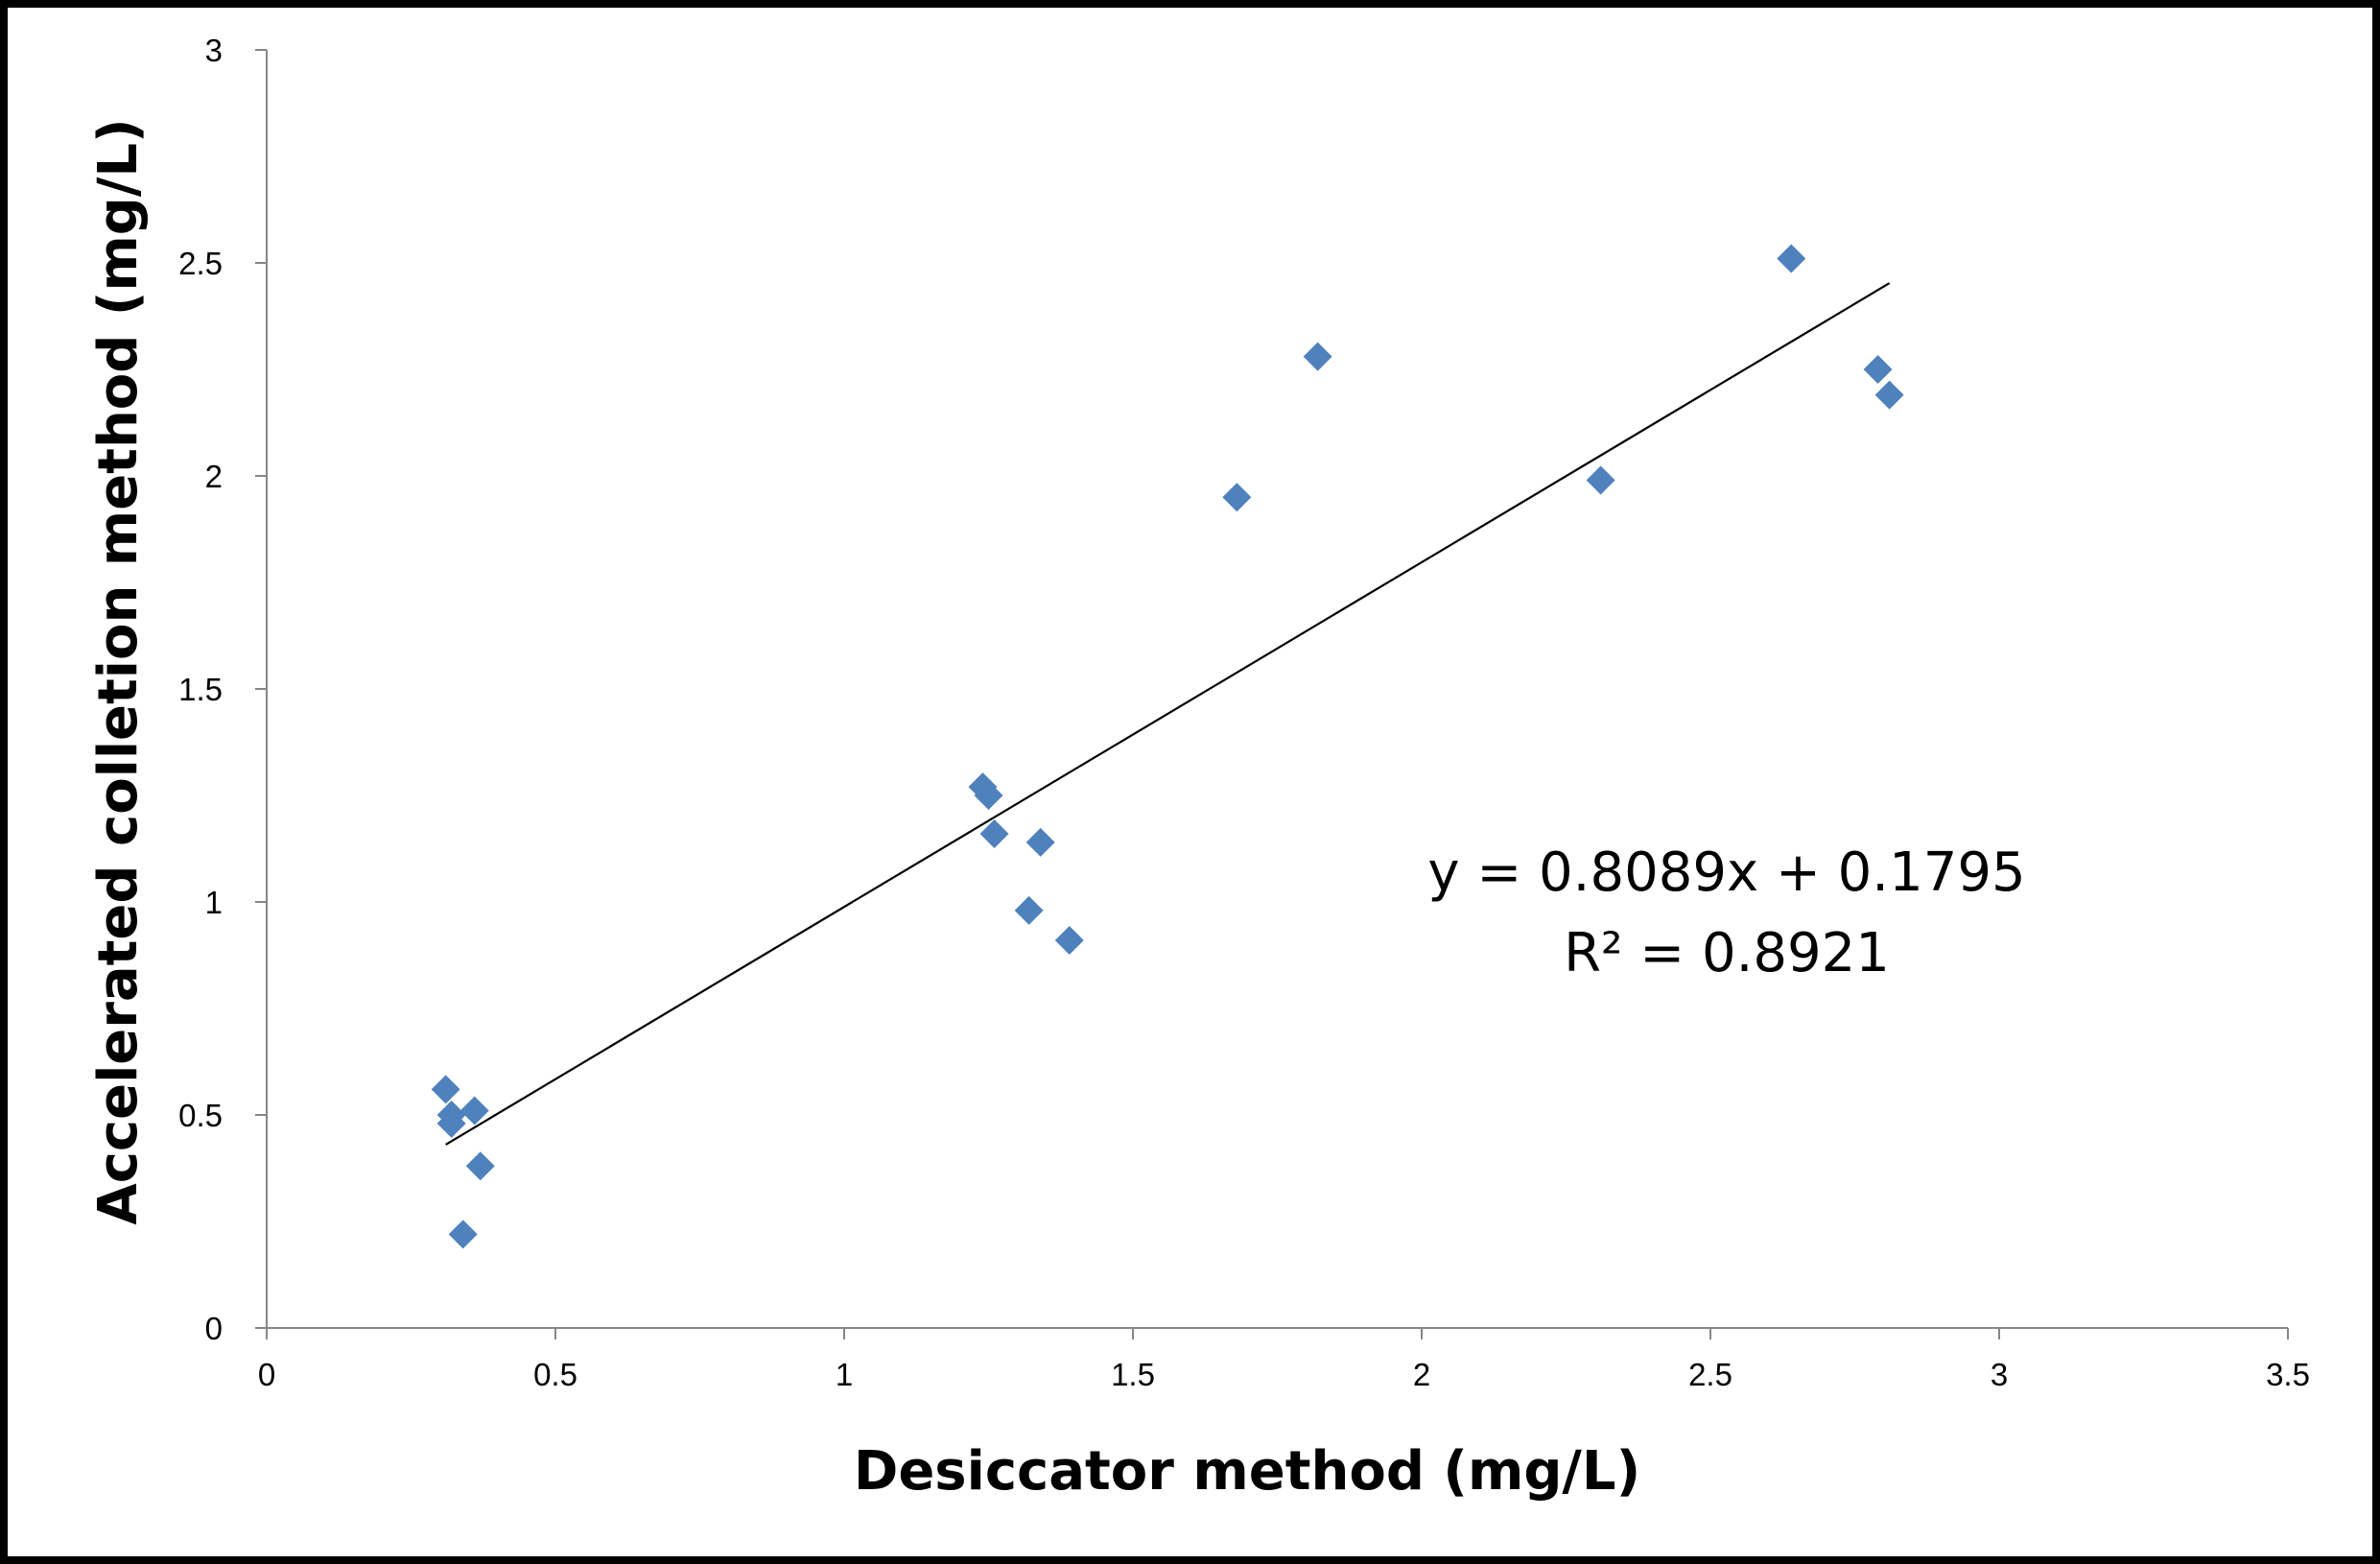  I want to click on y-tick-label: 1, so click(214, 903).